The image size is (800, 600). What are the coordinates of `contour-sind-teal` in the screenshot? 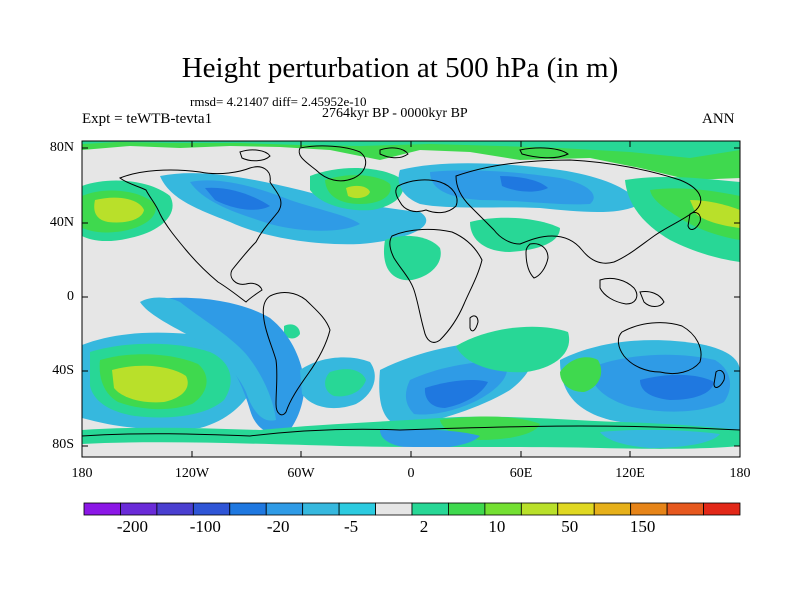 It's located at (513, 349).